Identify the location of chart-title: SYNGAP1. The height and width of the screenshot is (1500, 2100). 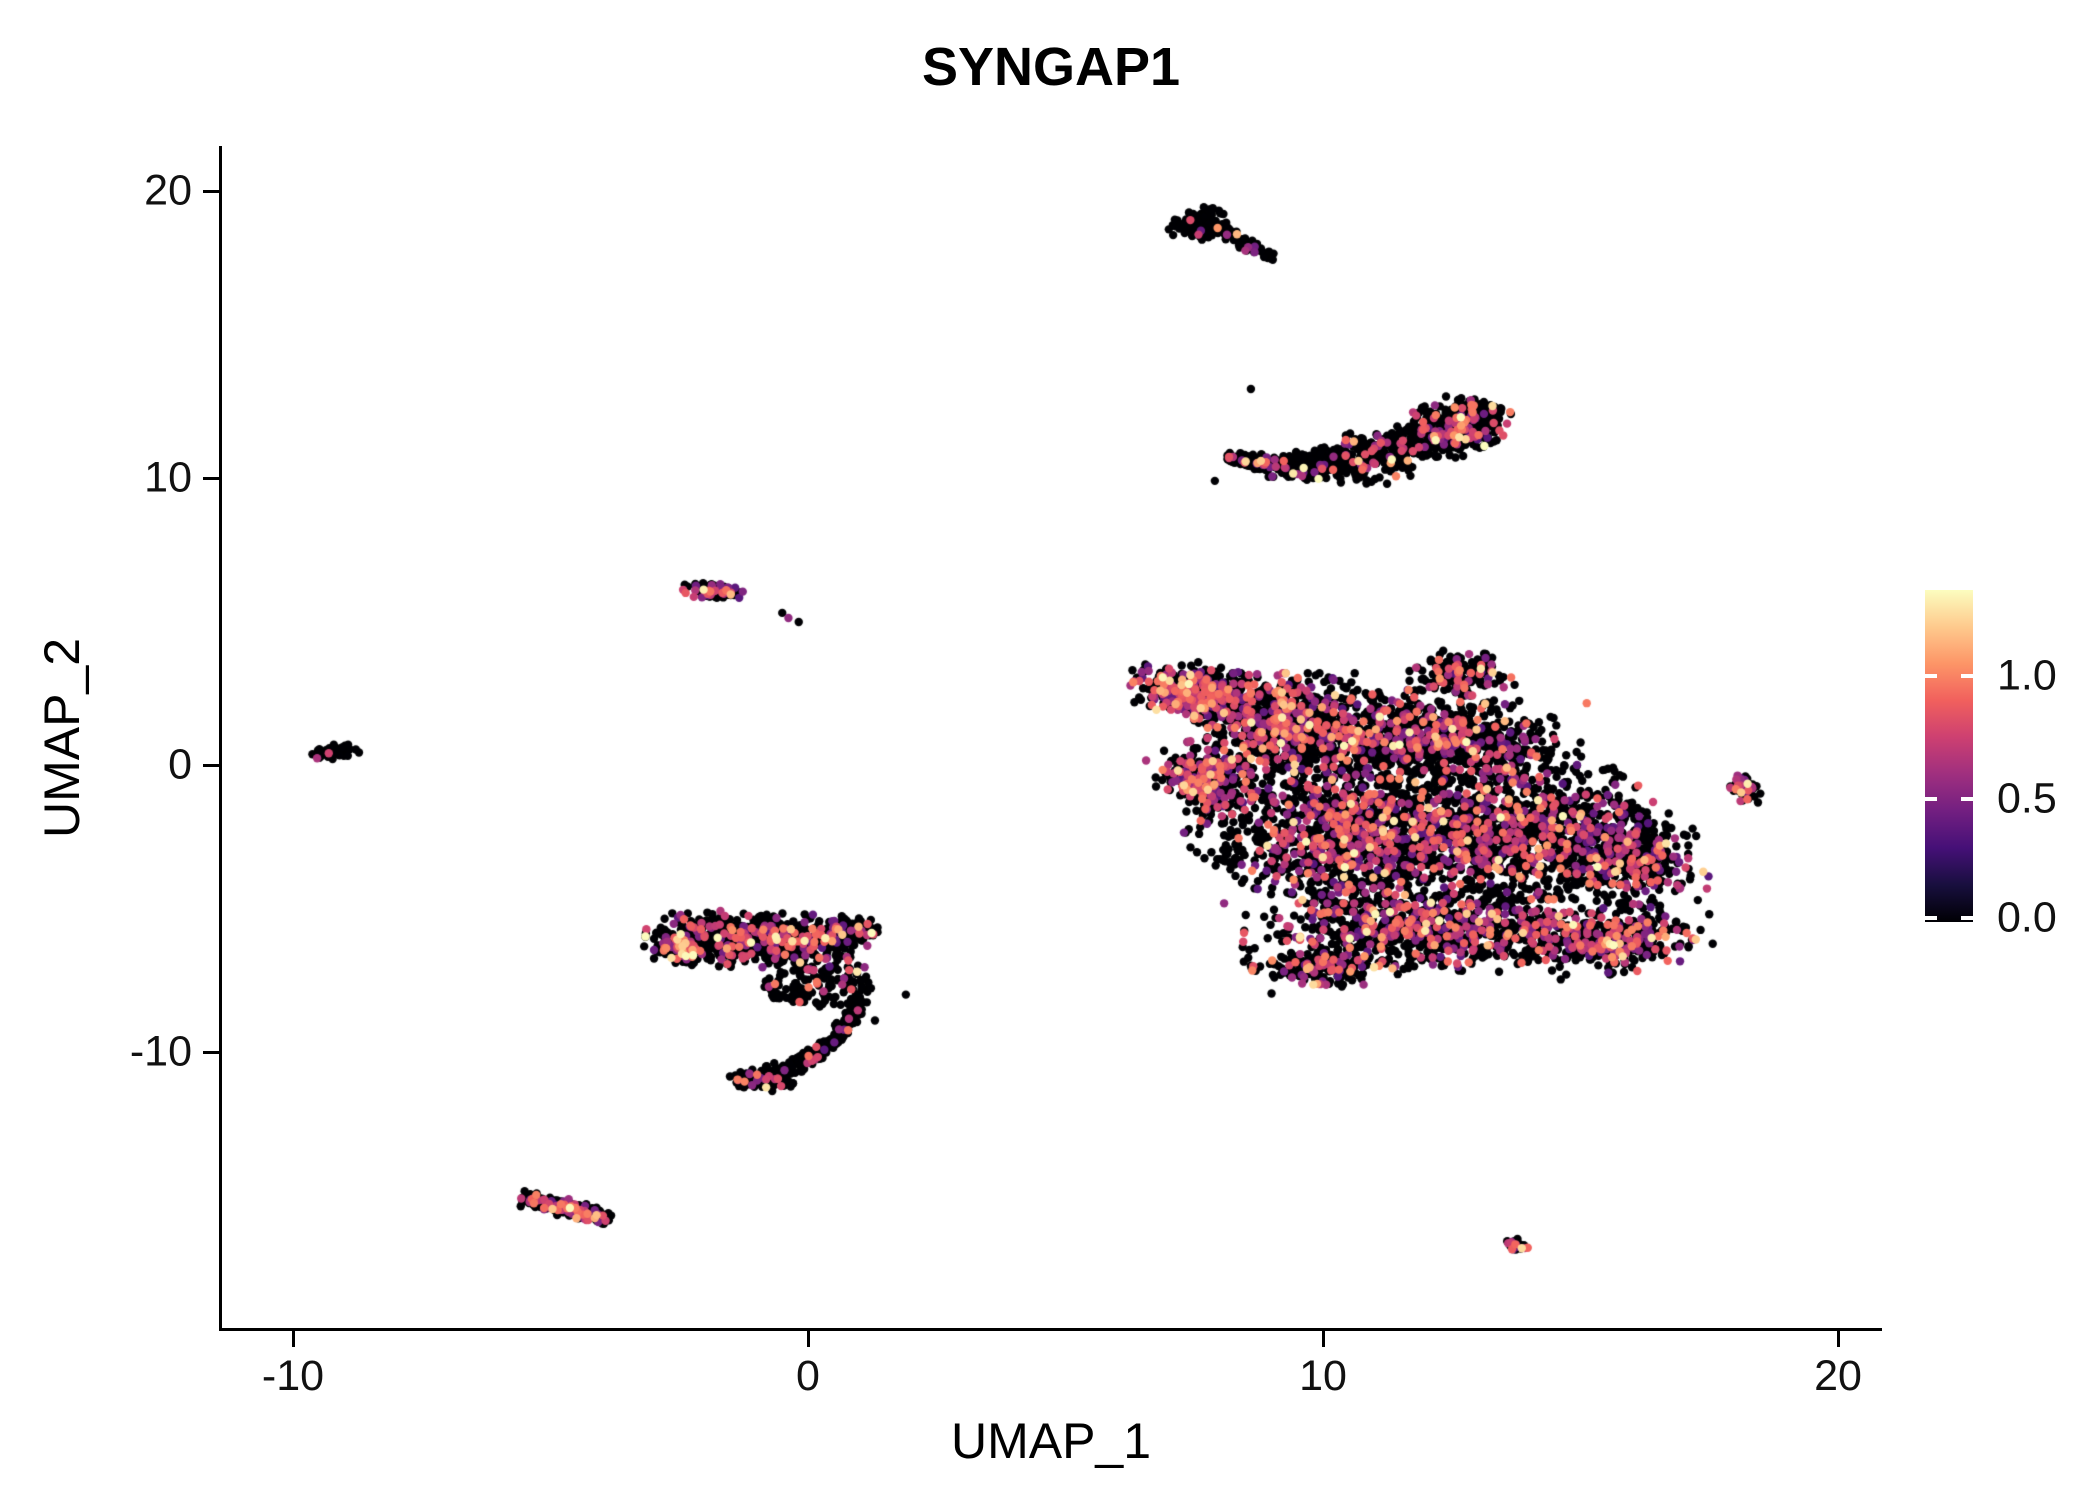
(1051, 67).